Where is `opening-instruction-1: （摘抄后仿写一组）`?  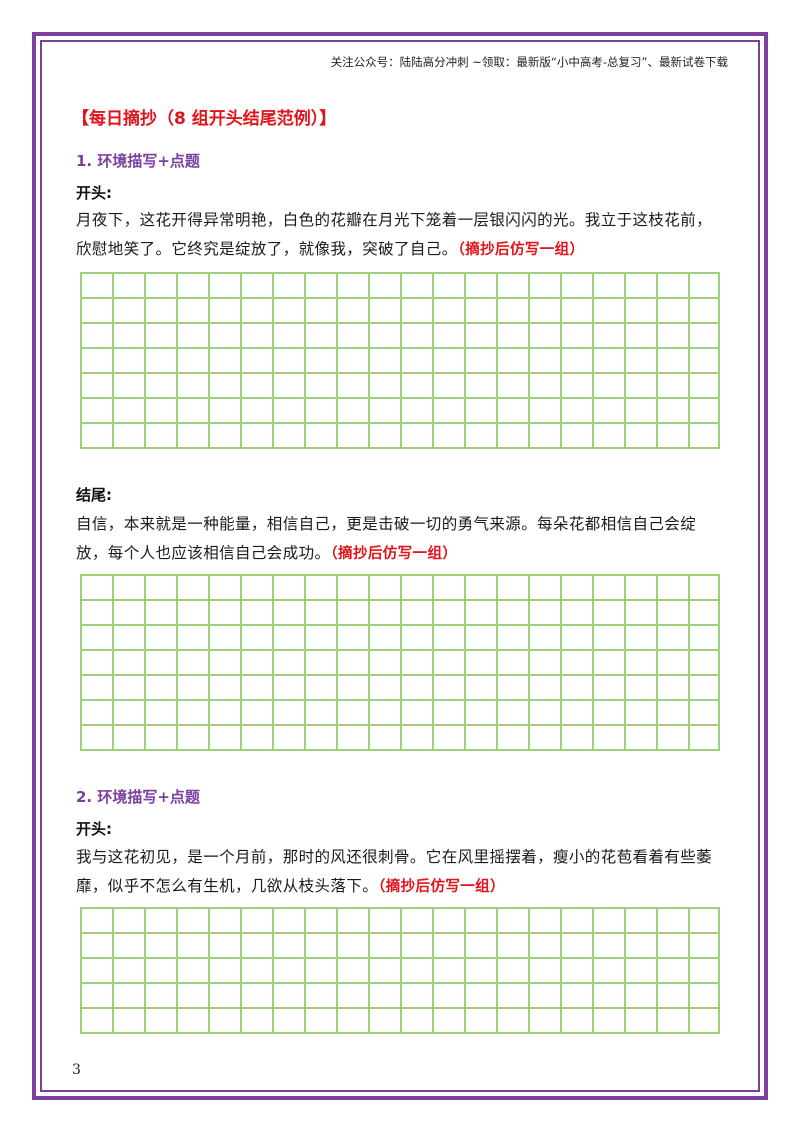 opening-instruction-1: （摘抄后仿写一组） is located at coordinates (521, 250).